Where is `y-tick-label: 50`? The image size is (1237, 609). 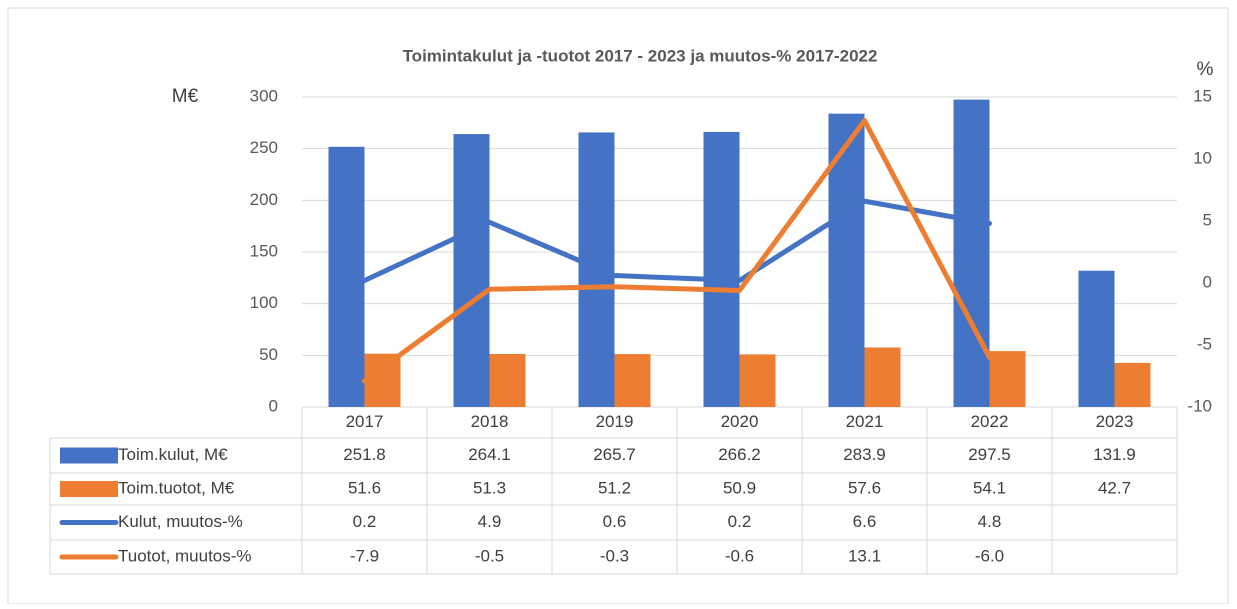 y-tick-label: 50 is located at coordinates (268, 354).